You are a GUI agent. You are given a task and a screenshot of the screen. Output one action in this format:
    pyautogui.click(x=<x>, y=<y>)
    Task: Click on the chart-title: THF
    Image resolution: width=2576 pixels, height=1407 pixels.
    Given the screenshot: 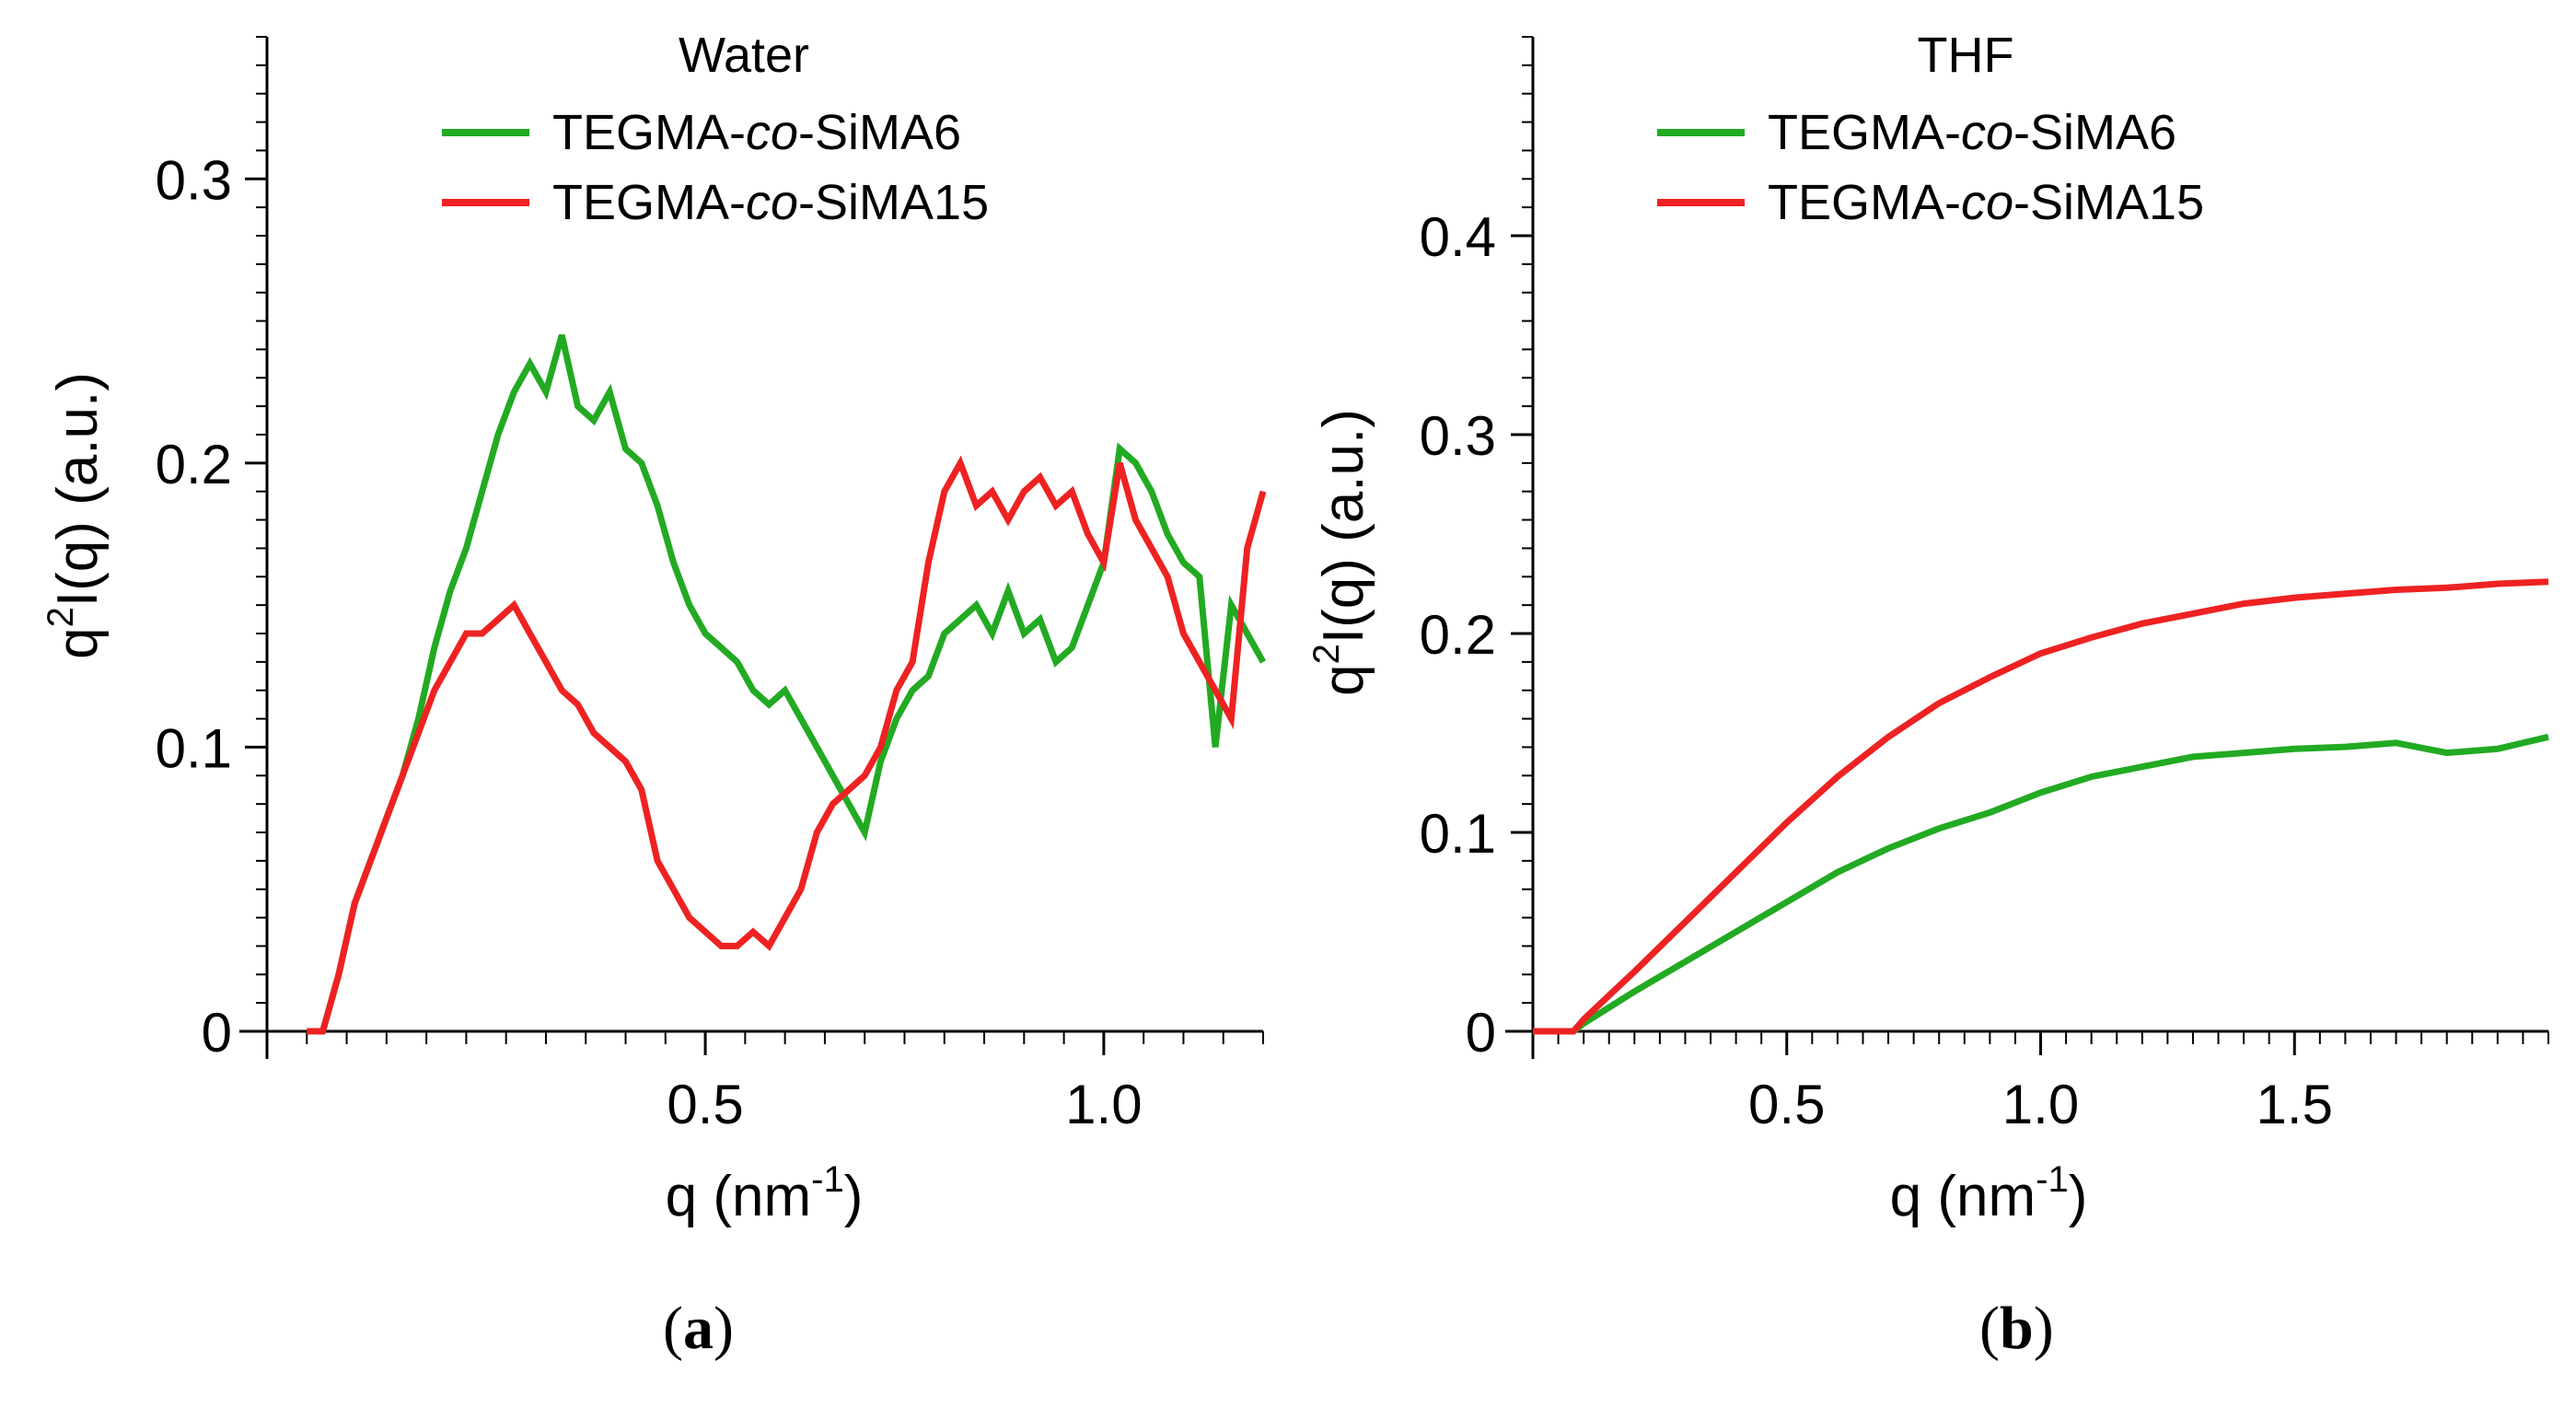 What is the action you would take?
    pyautogui.click(x=1966, y=55)
    